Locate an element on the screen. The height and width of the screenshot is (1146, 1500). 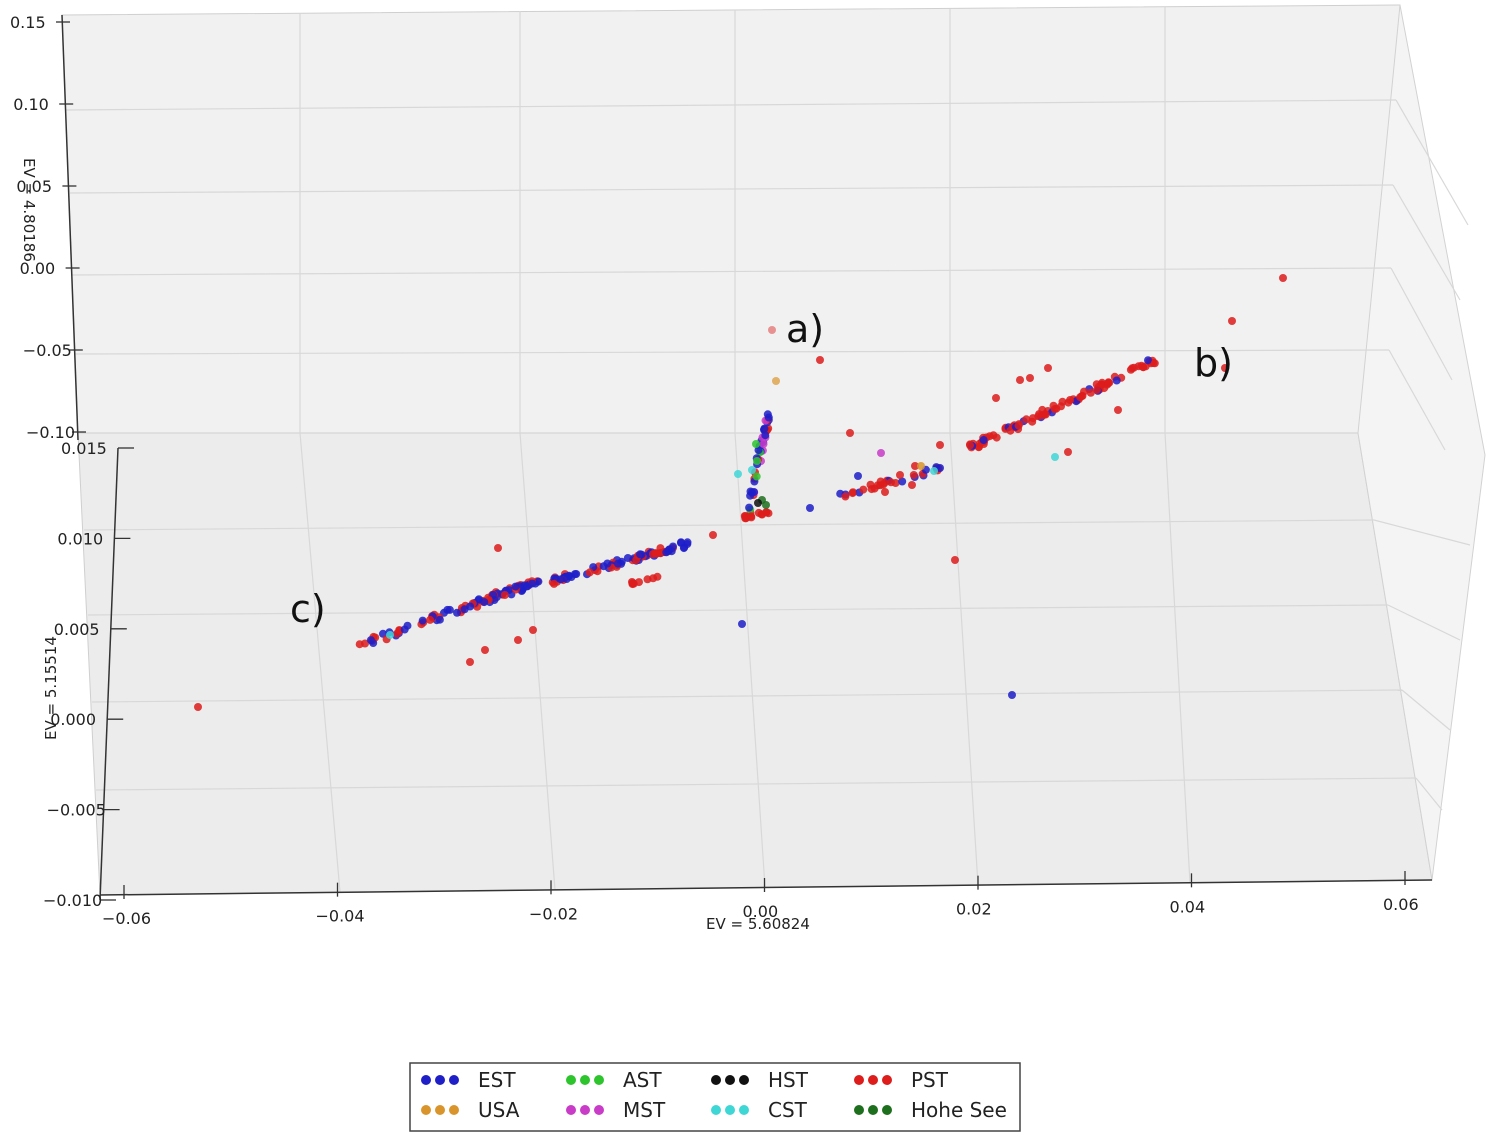
x-tick-label: −0.06 is located at coordinates (126, 918).